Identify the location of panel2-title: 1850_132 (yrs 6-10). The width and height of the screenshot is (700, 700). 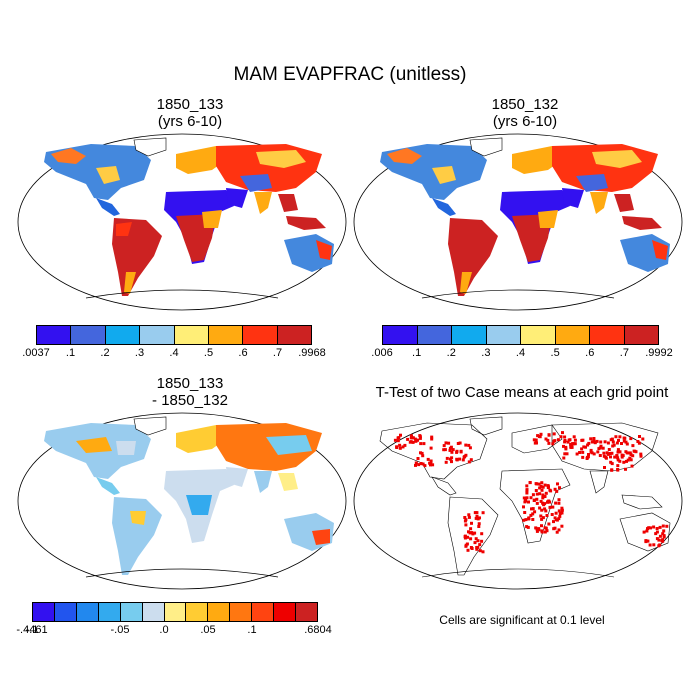
(525, 113).